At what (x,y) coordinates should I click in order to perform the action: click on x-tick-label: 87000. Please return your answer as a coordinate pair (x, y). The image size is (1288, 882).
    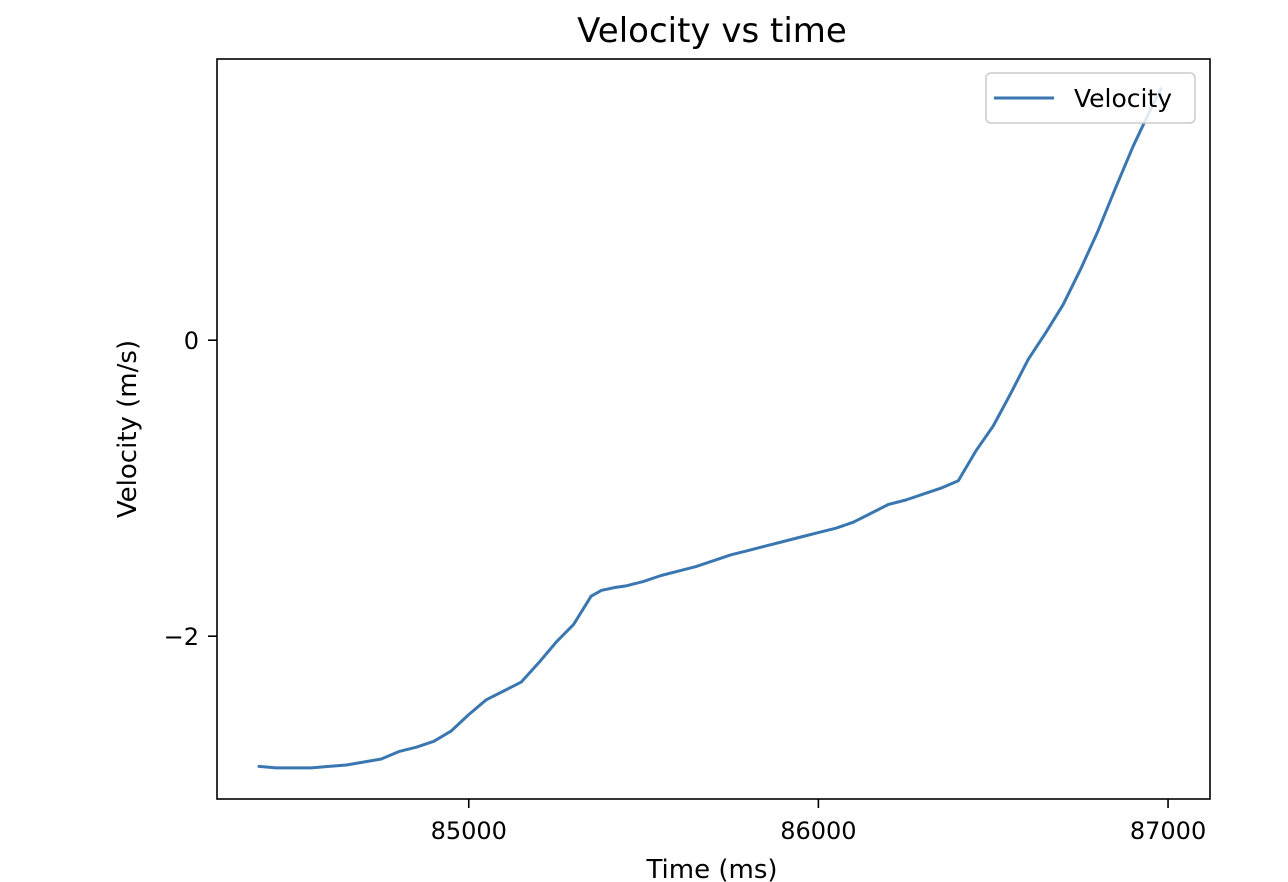
    Looking at the image, I should click on (1168, 831).